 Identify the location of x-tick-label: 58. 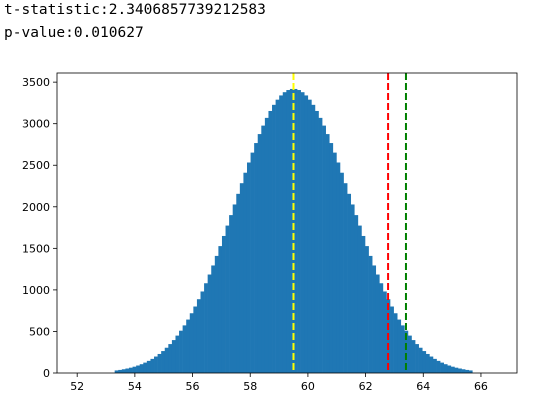
(250, 386).